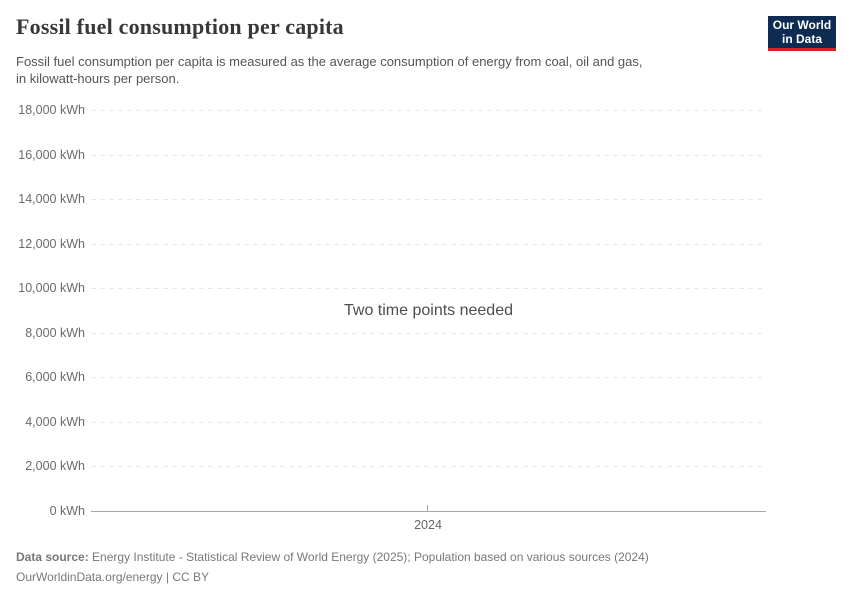  I want to click on owid-logo-line1: Our World, so click(802, 25).